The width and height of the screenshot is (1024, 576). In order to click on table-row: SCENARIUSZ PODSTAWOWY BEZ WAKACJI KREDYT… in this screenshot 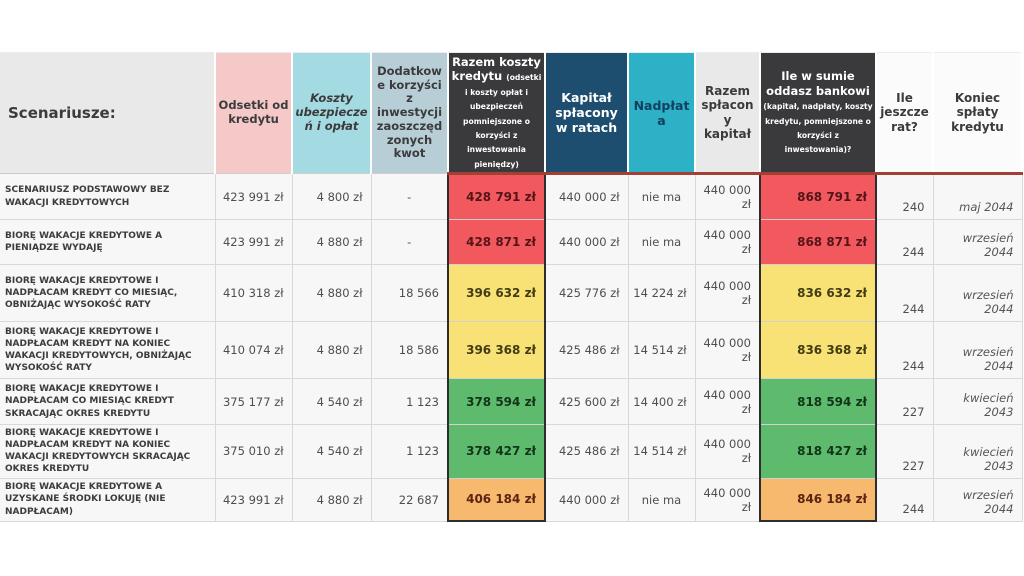, I will do `click(511, 196)`.